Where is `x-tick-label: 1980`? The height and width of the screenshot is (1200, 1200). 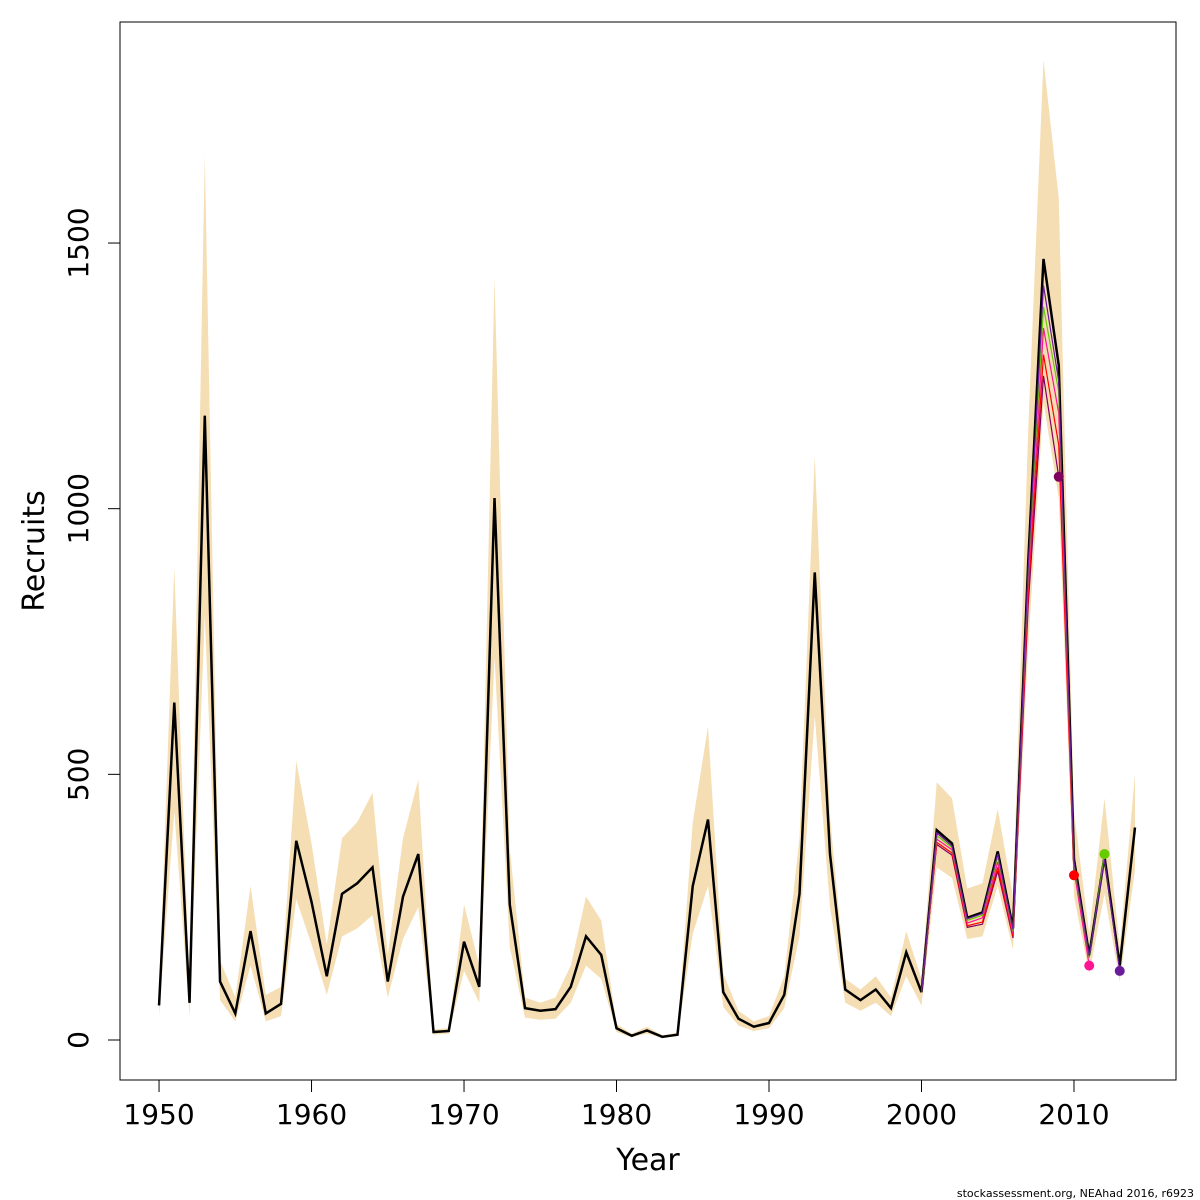
x-tick-label: 1980 is located at coordinates (616, 1114).